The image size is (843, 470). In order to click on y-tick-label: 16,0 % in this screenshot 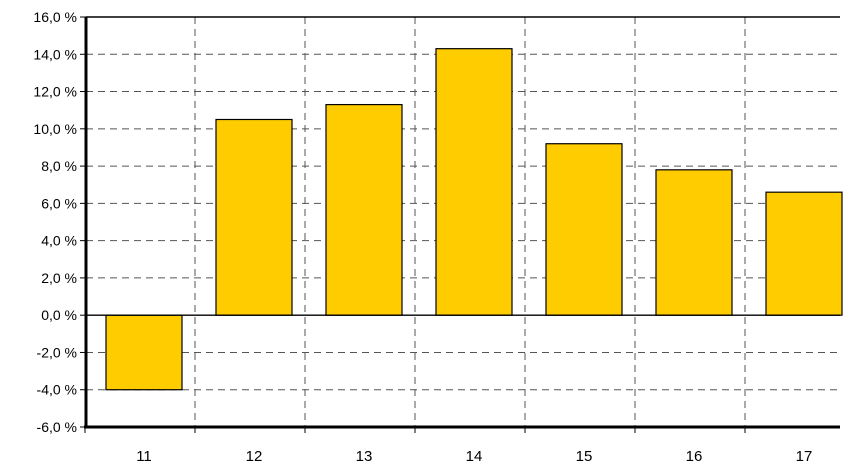, I will do `click(55, 17)`.